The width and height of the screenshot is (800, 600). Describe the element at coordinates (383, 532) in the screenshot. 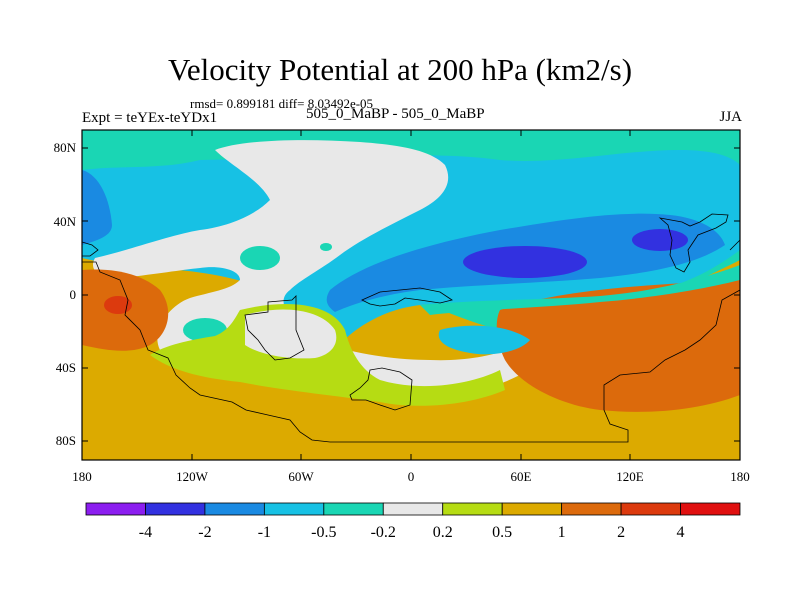

I see `colorbar-label: -0.2` at that location.